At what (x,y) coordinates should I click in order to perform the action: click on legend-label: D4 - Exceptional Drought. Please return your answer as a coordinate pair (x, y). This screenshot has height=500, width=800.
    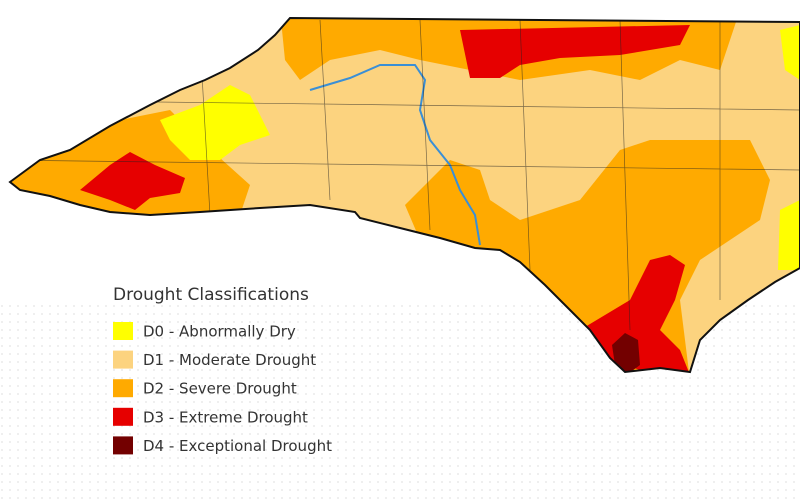
    Looking at the image, I should click on (237, 446).